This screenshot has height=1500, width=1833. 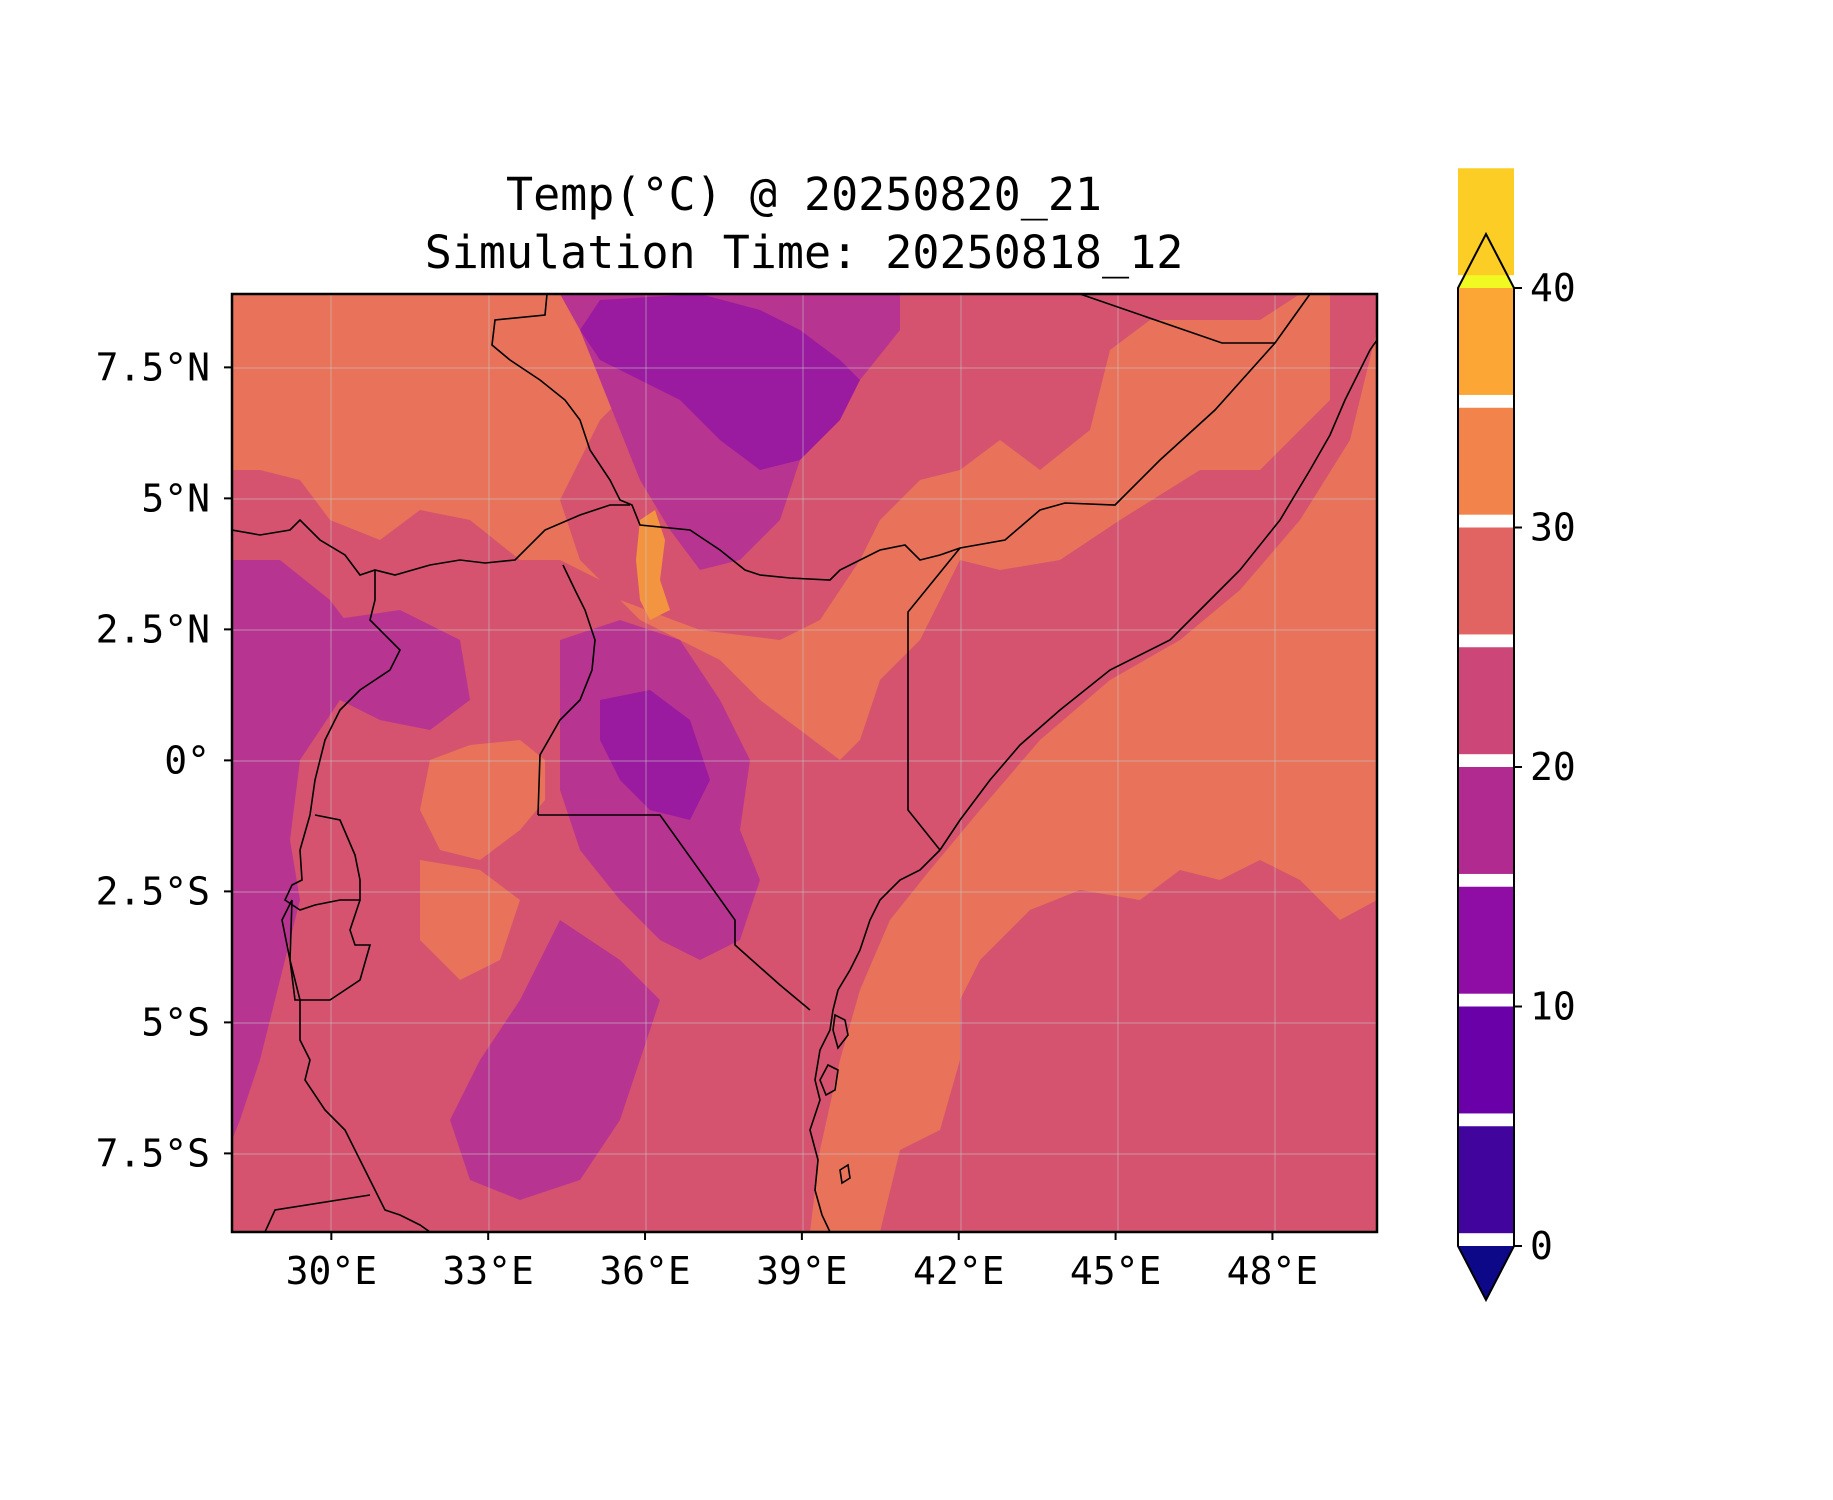 I want to click on border-rwanda-burundi, so click(x=322, y=862).